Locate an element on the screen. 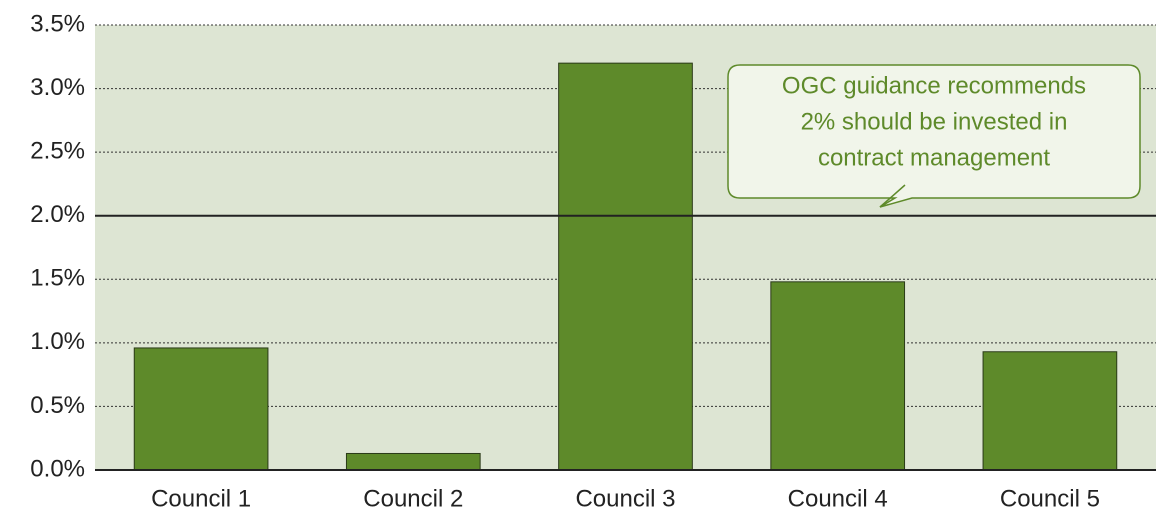 This screenshot has width=1156, height=523. x-tick-label: Council 4 is located at coordinates (838, 498).